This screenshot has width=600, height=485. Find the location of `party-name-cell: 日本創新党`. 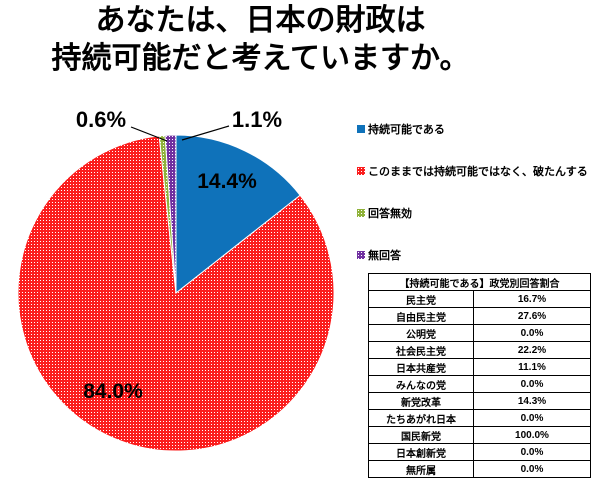

party-name-cell: 日本創新党 is located at coordinates (421, 452).